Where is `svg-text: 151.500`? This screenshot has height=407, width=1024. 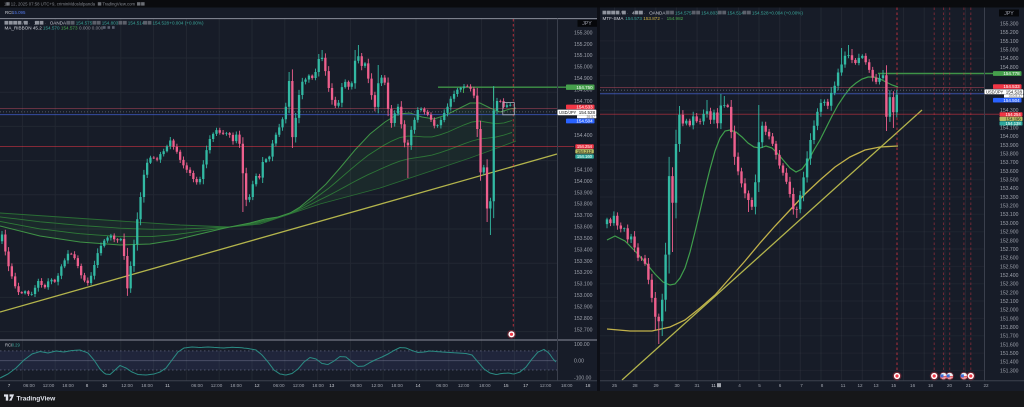 svg-text: 151.500 is located at coordinates (1009, 354).